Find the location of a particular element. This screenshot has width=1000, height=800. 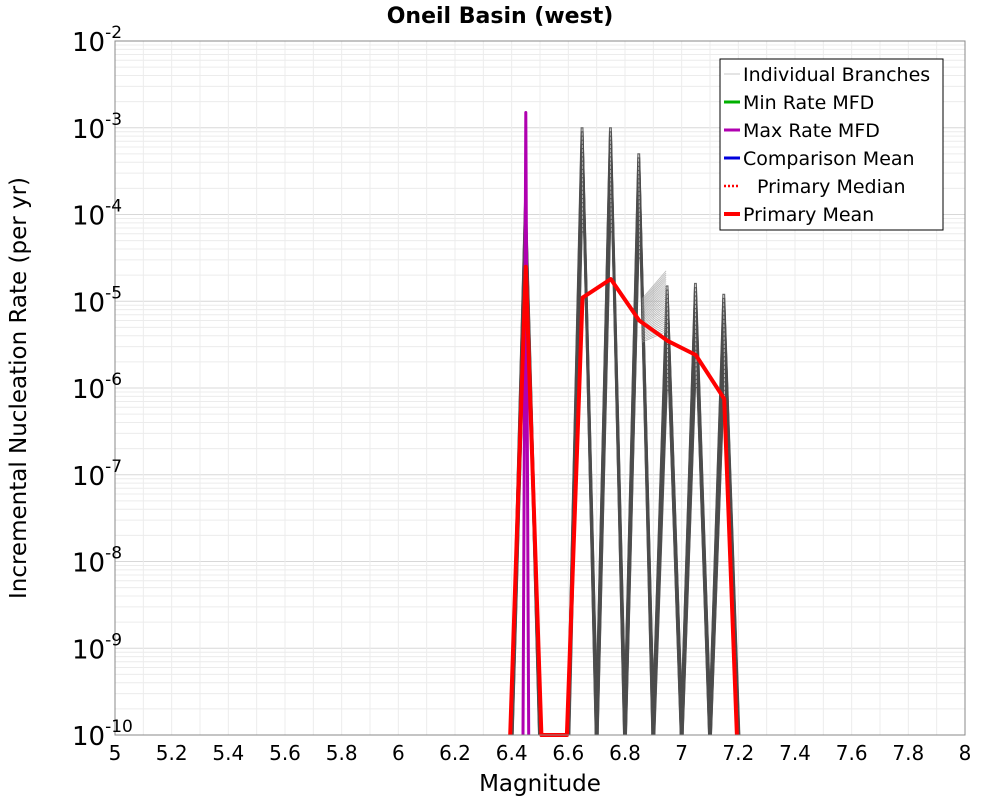

y-tick-label: 10⁻¹⁰ is located at coordinates (102, 734).